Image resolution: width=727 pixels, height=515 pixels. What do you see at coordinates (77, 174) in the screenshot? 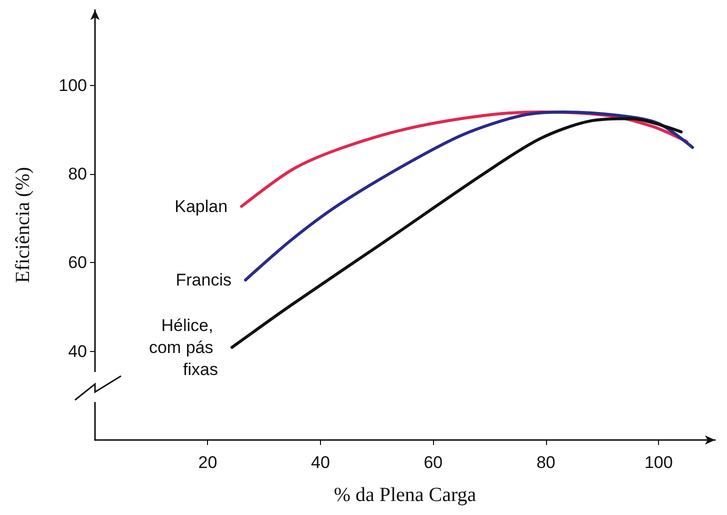
I see `y-tick-label: 80` at bounding box center [77, 174].